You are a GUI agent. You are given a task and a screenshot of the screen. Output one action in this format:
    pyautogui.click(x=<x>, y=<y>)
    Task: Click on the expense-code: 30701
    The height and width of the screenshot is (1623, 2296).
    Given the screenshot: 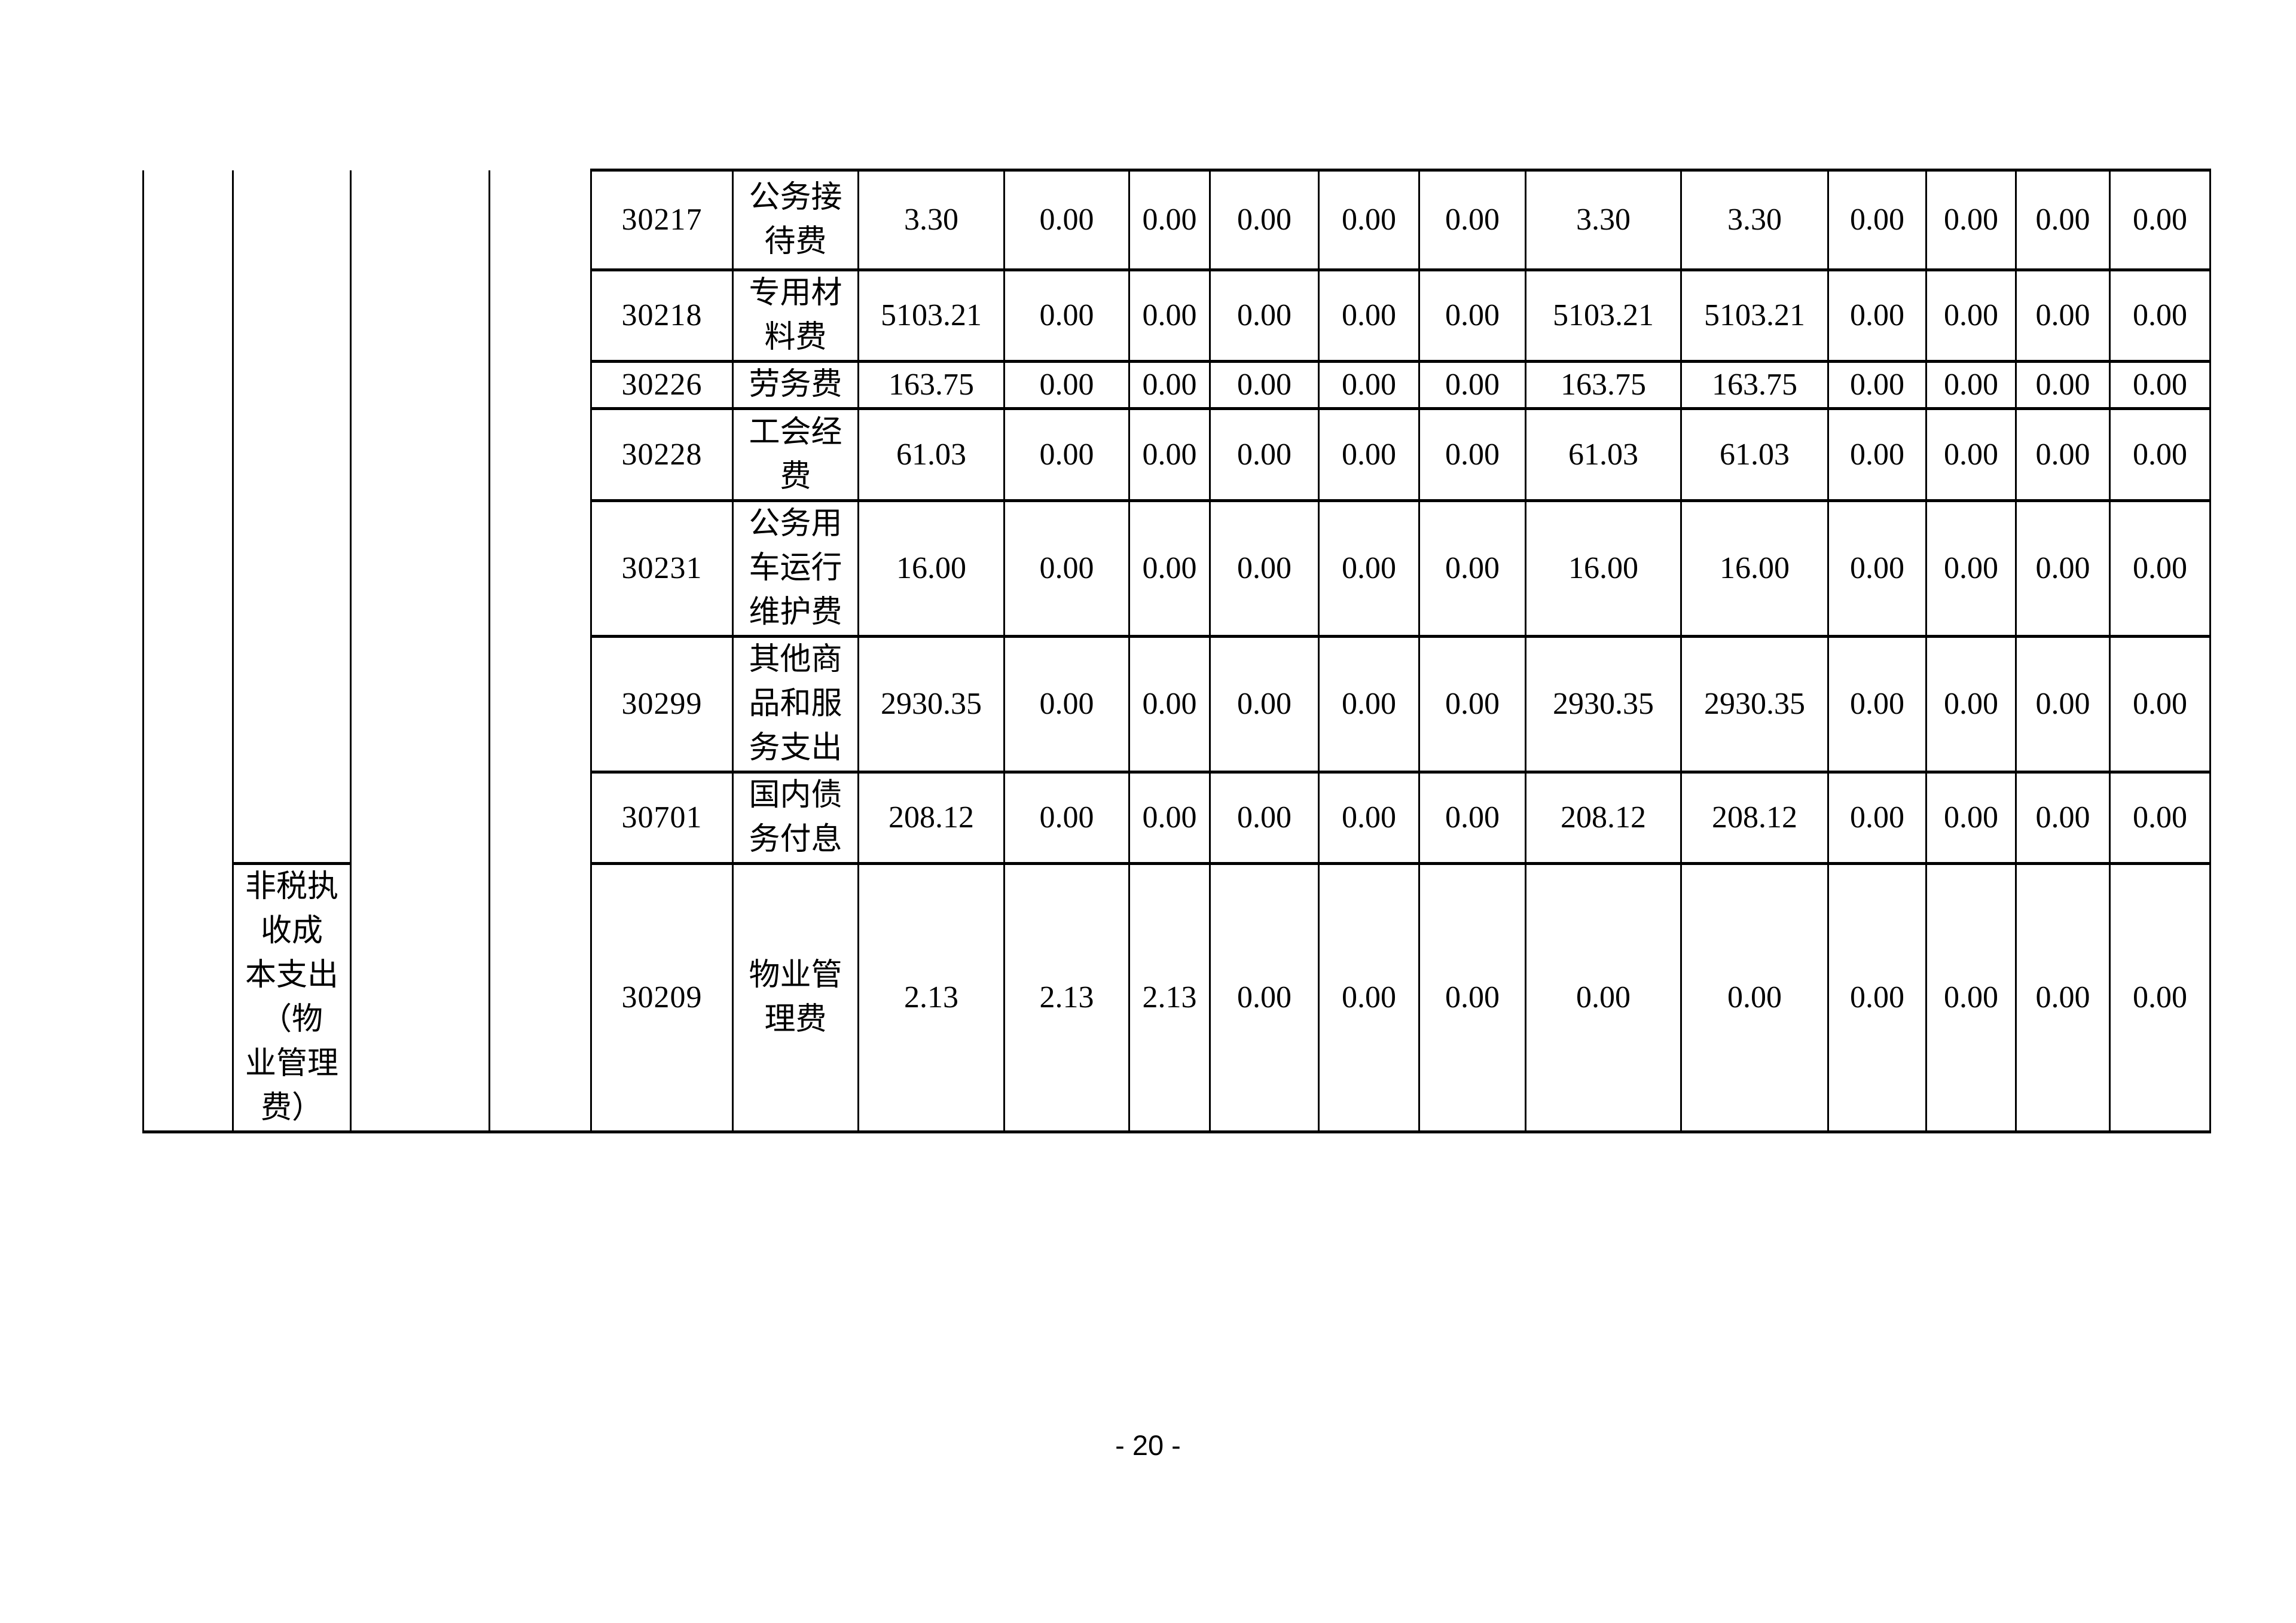 What is the action you would take?
    pyautogui.click(x=662, y=818)
    